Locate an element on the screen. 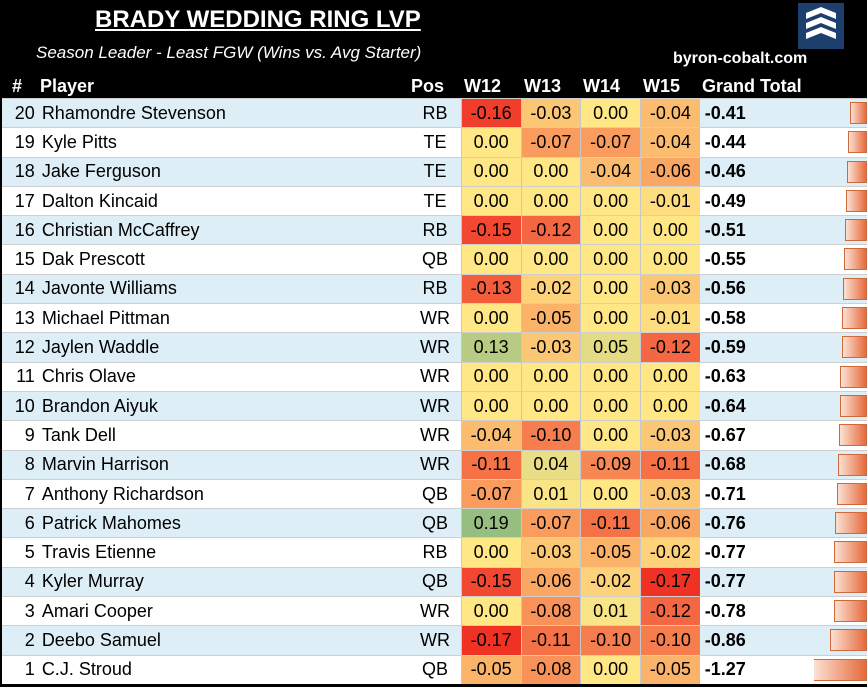 The width and height of the screenshot is (867, 687). rank-cell: 2 is located at coordinates (19, 640).